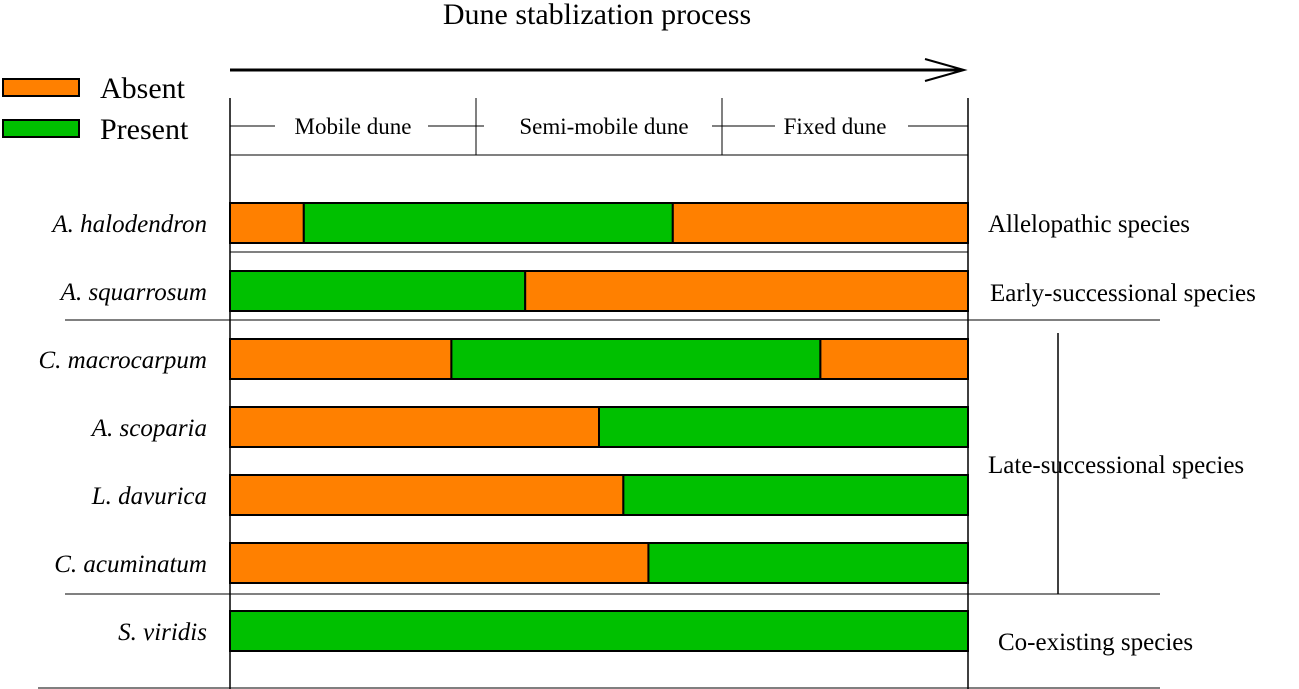 This screenshot has height=689, width=1299. I want to click on arrow-head, so click(946, 70).